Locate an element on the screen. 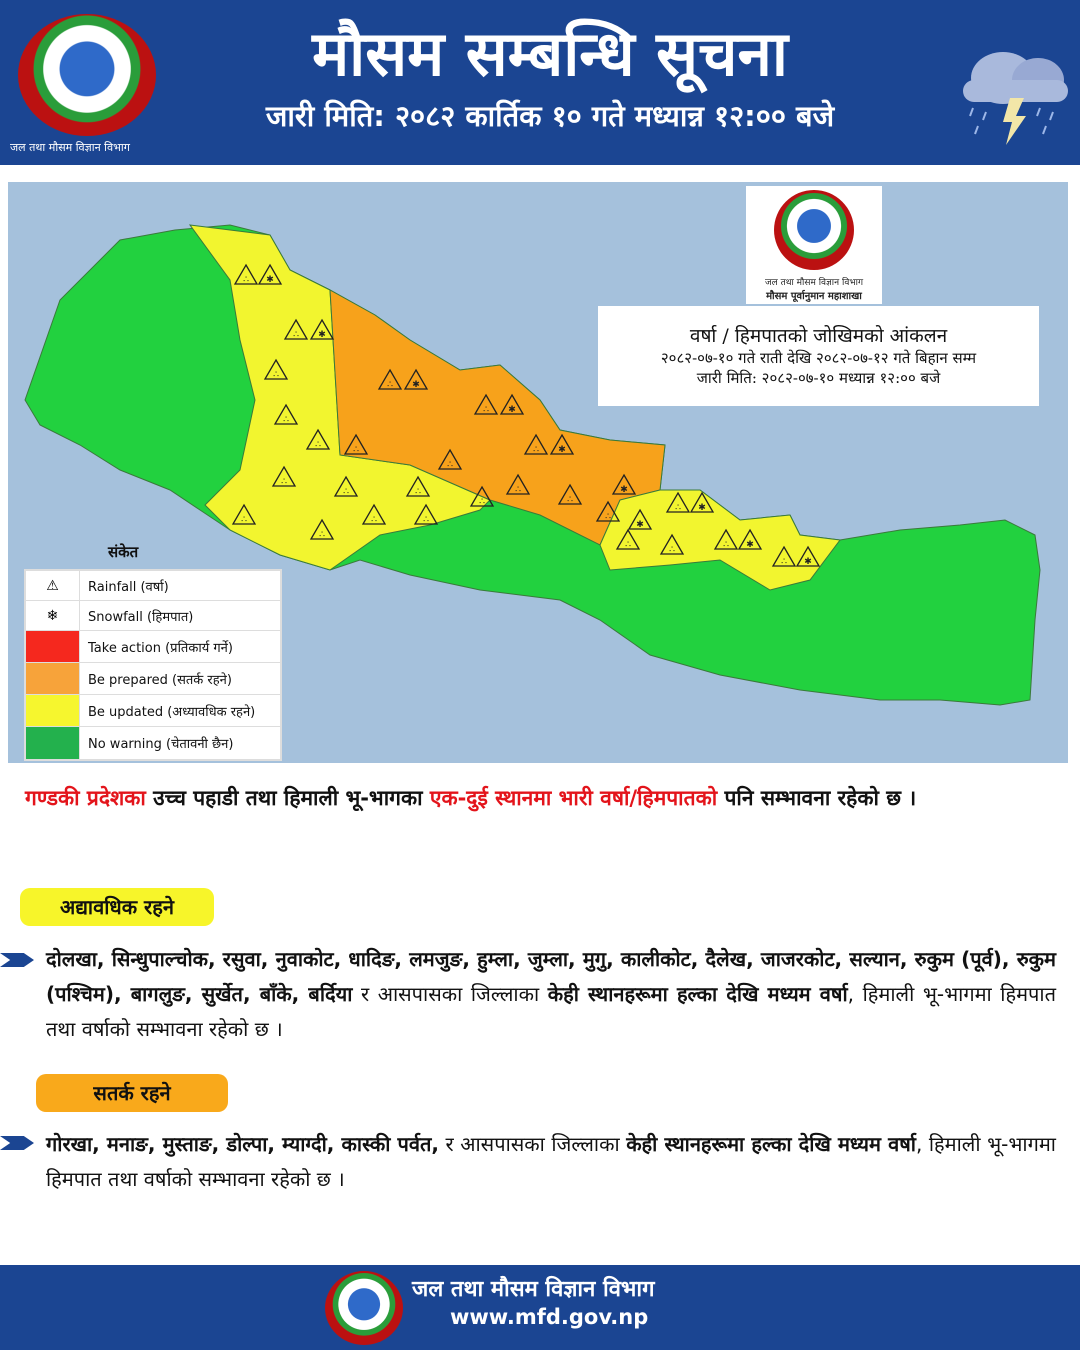  highlight: गण्डकी प्रदेशका is located at coordinates (85, 798).